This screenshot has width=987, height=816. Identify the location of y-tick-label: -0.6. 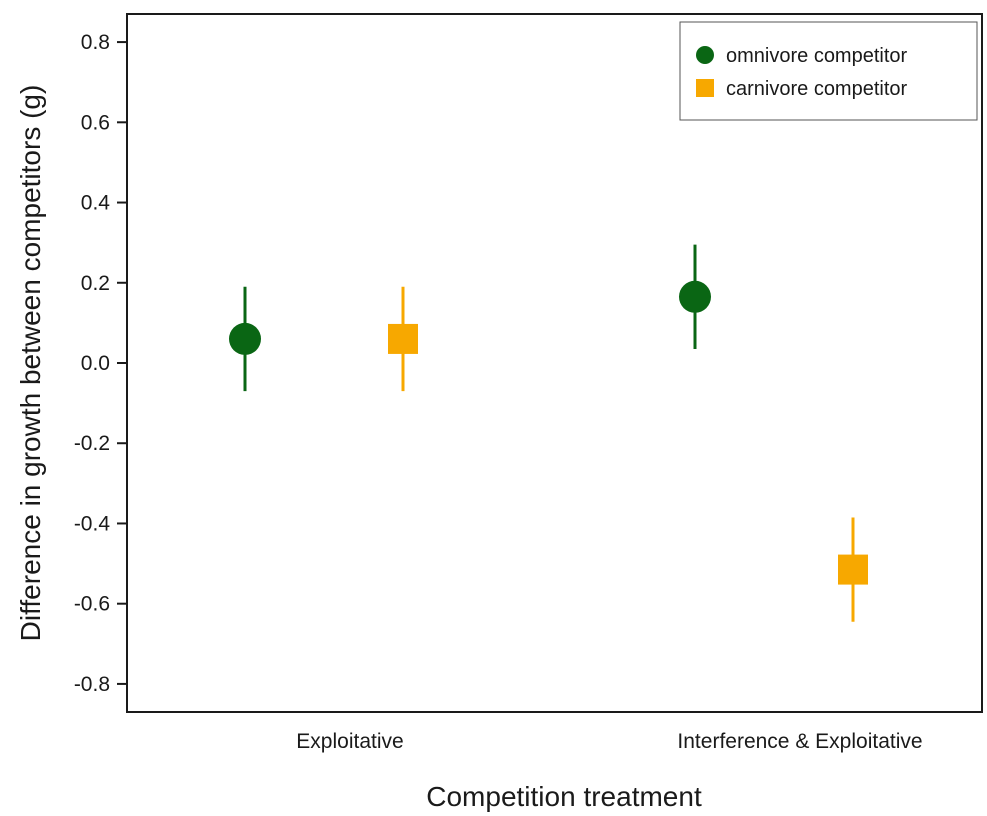
(92, 604).